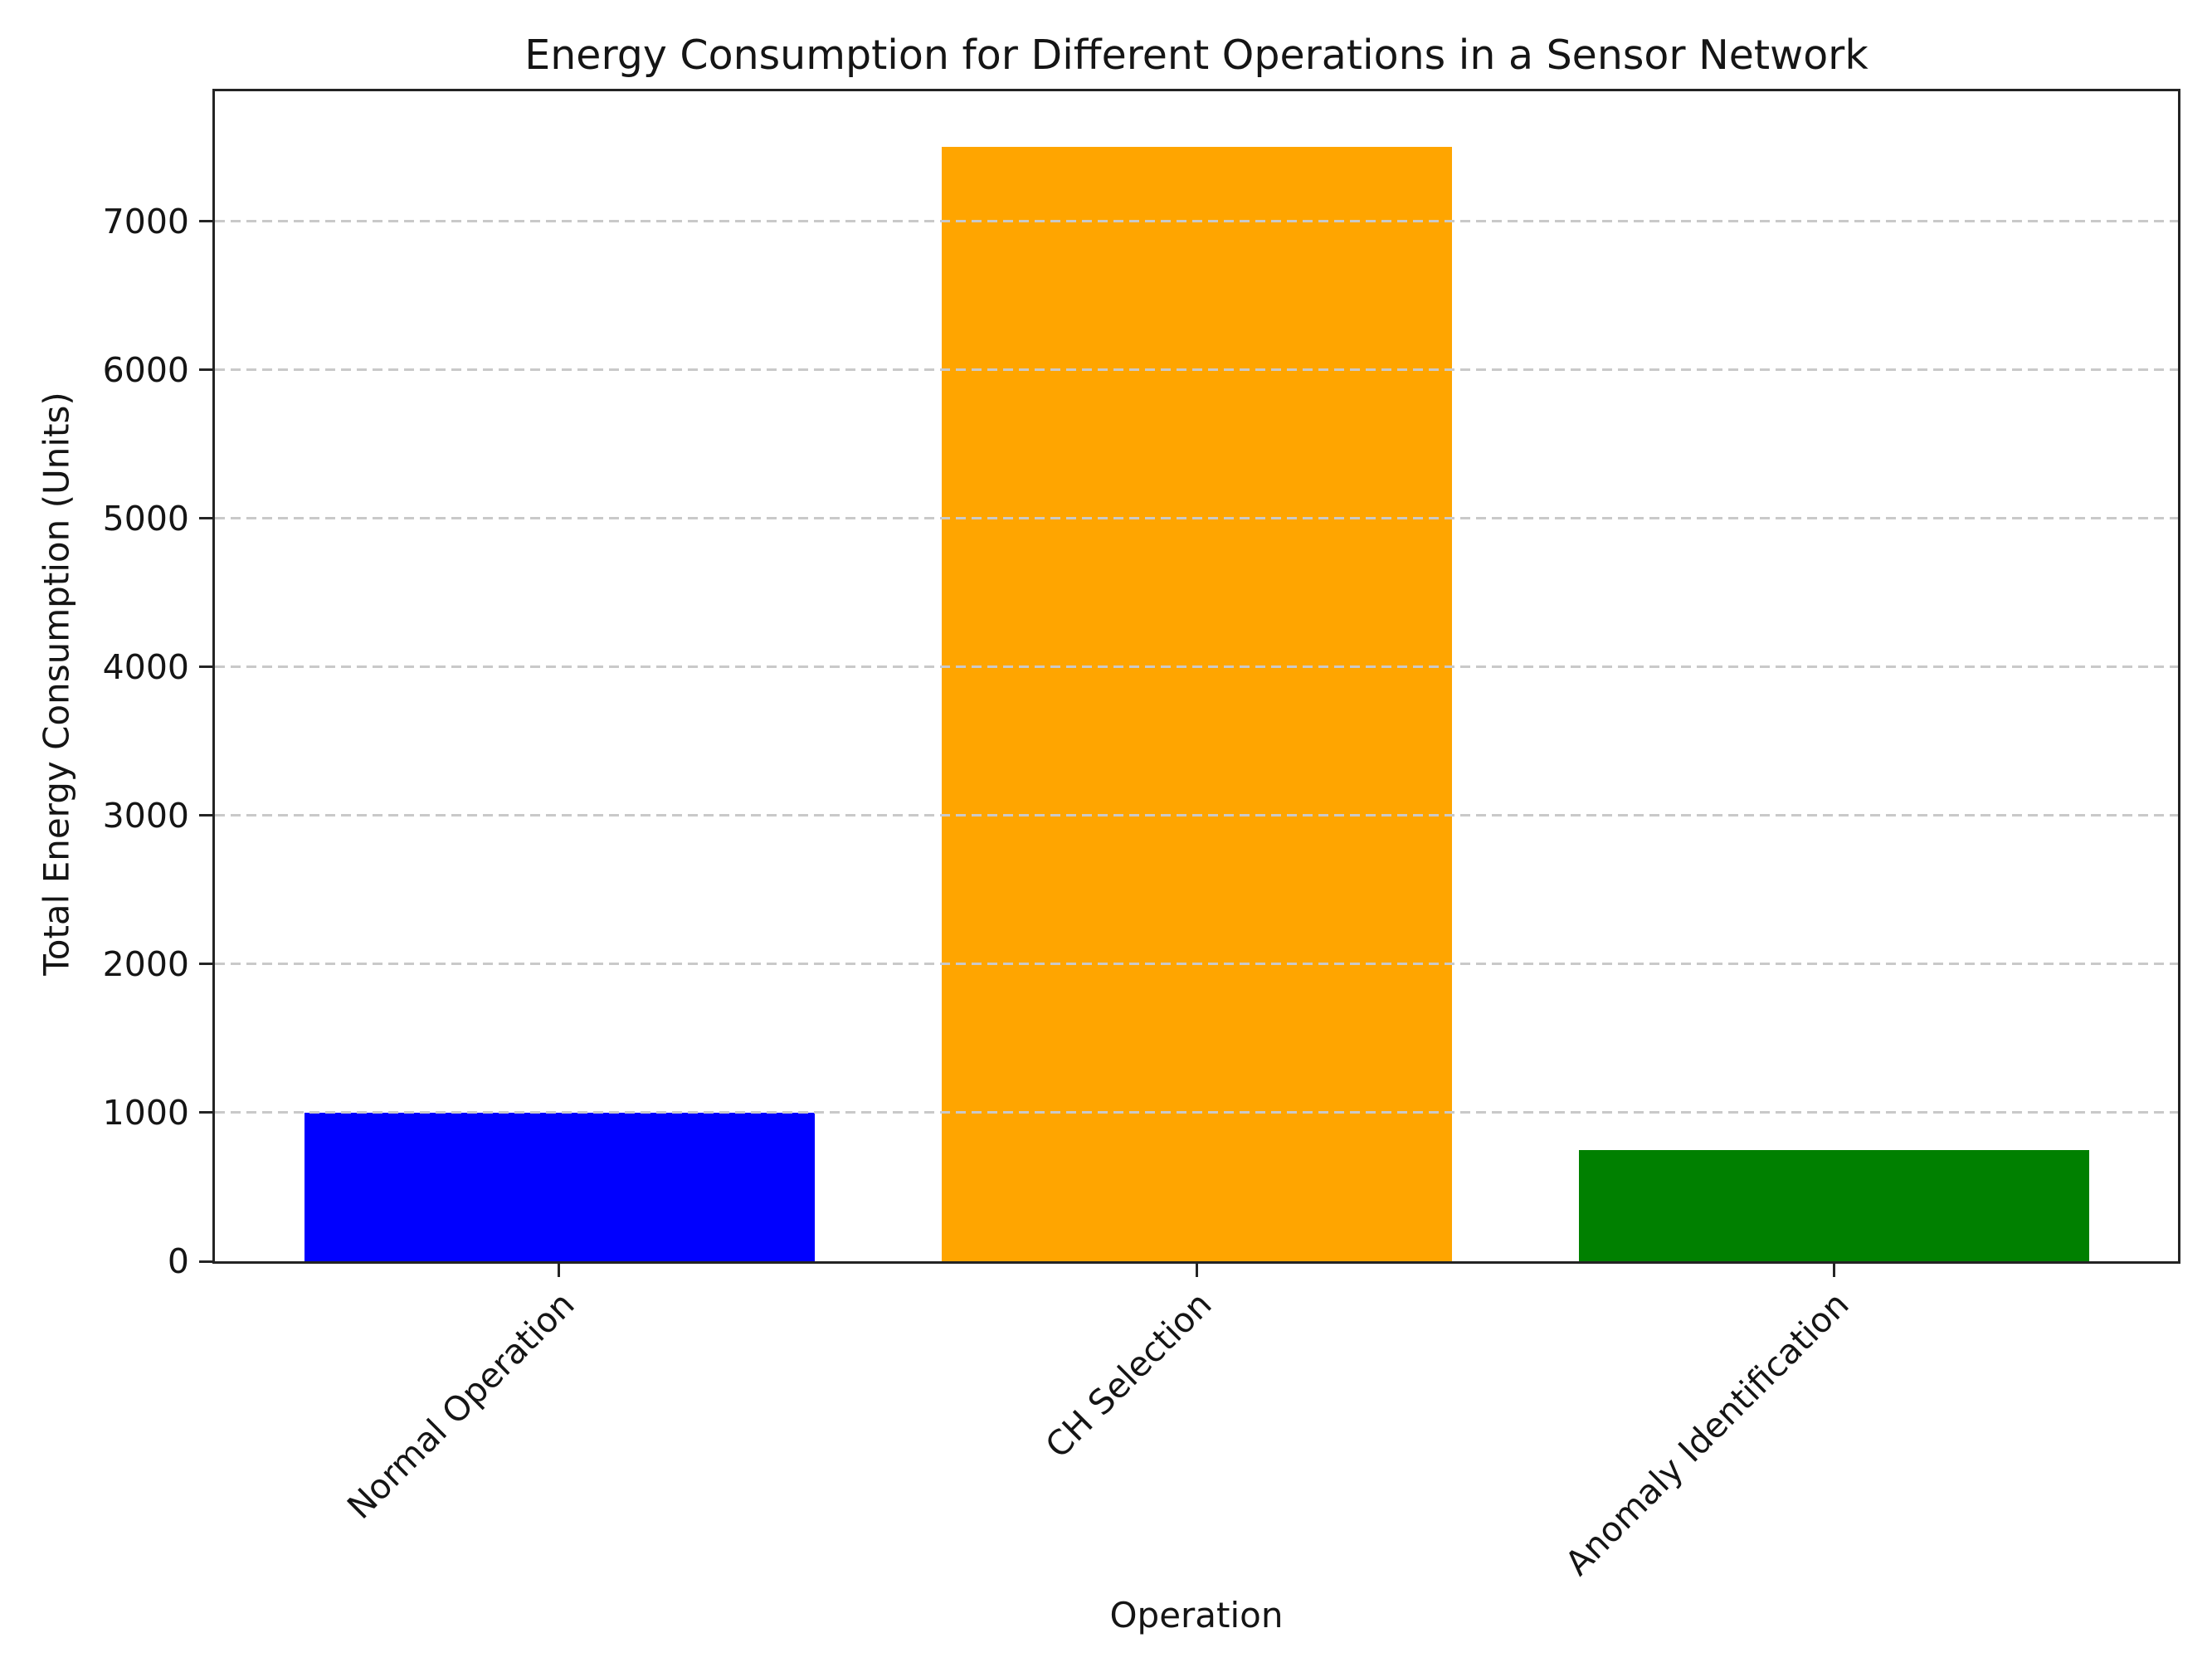 Image resolution: width=2212 pixels, height=1672 pixels. I want to click on y-tick-label-3000: 3000, so click(145, 816).